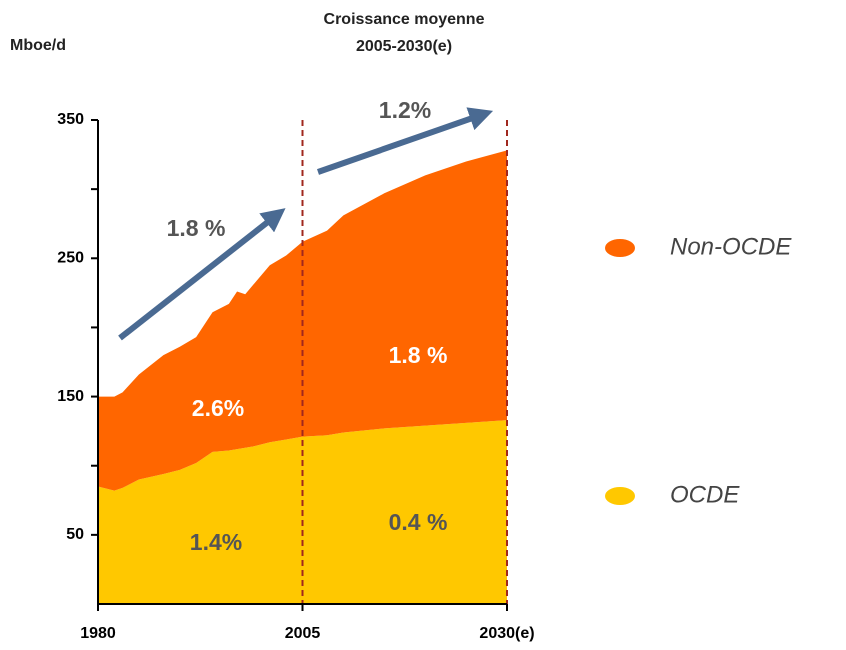 The image size is (846, 650). I want to click on legend-label: OCDE, so click(705, 494).